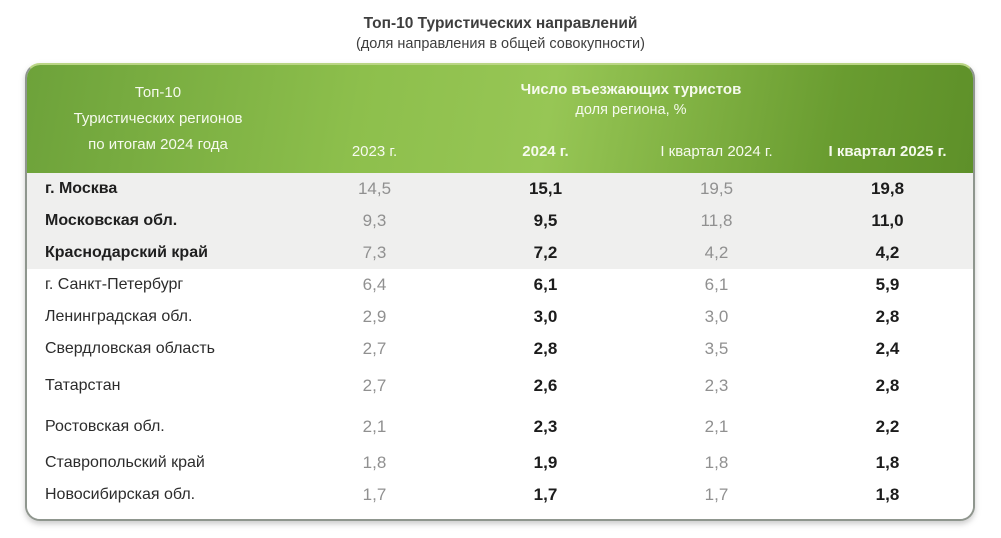 Image resolution: width=1001 pixels, height=538 pixels. Describe the element at coordinates (126, 252) in the screenshot. I see `region-cell: Краснодарский край` at that location.